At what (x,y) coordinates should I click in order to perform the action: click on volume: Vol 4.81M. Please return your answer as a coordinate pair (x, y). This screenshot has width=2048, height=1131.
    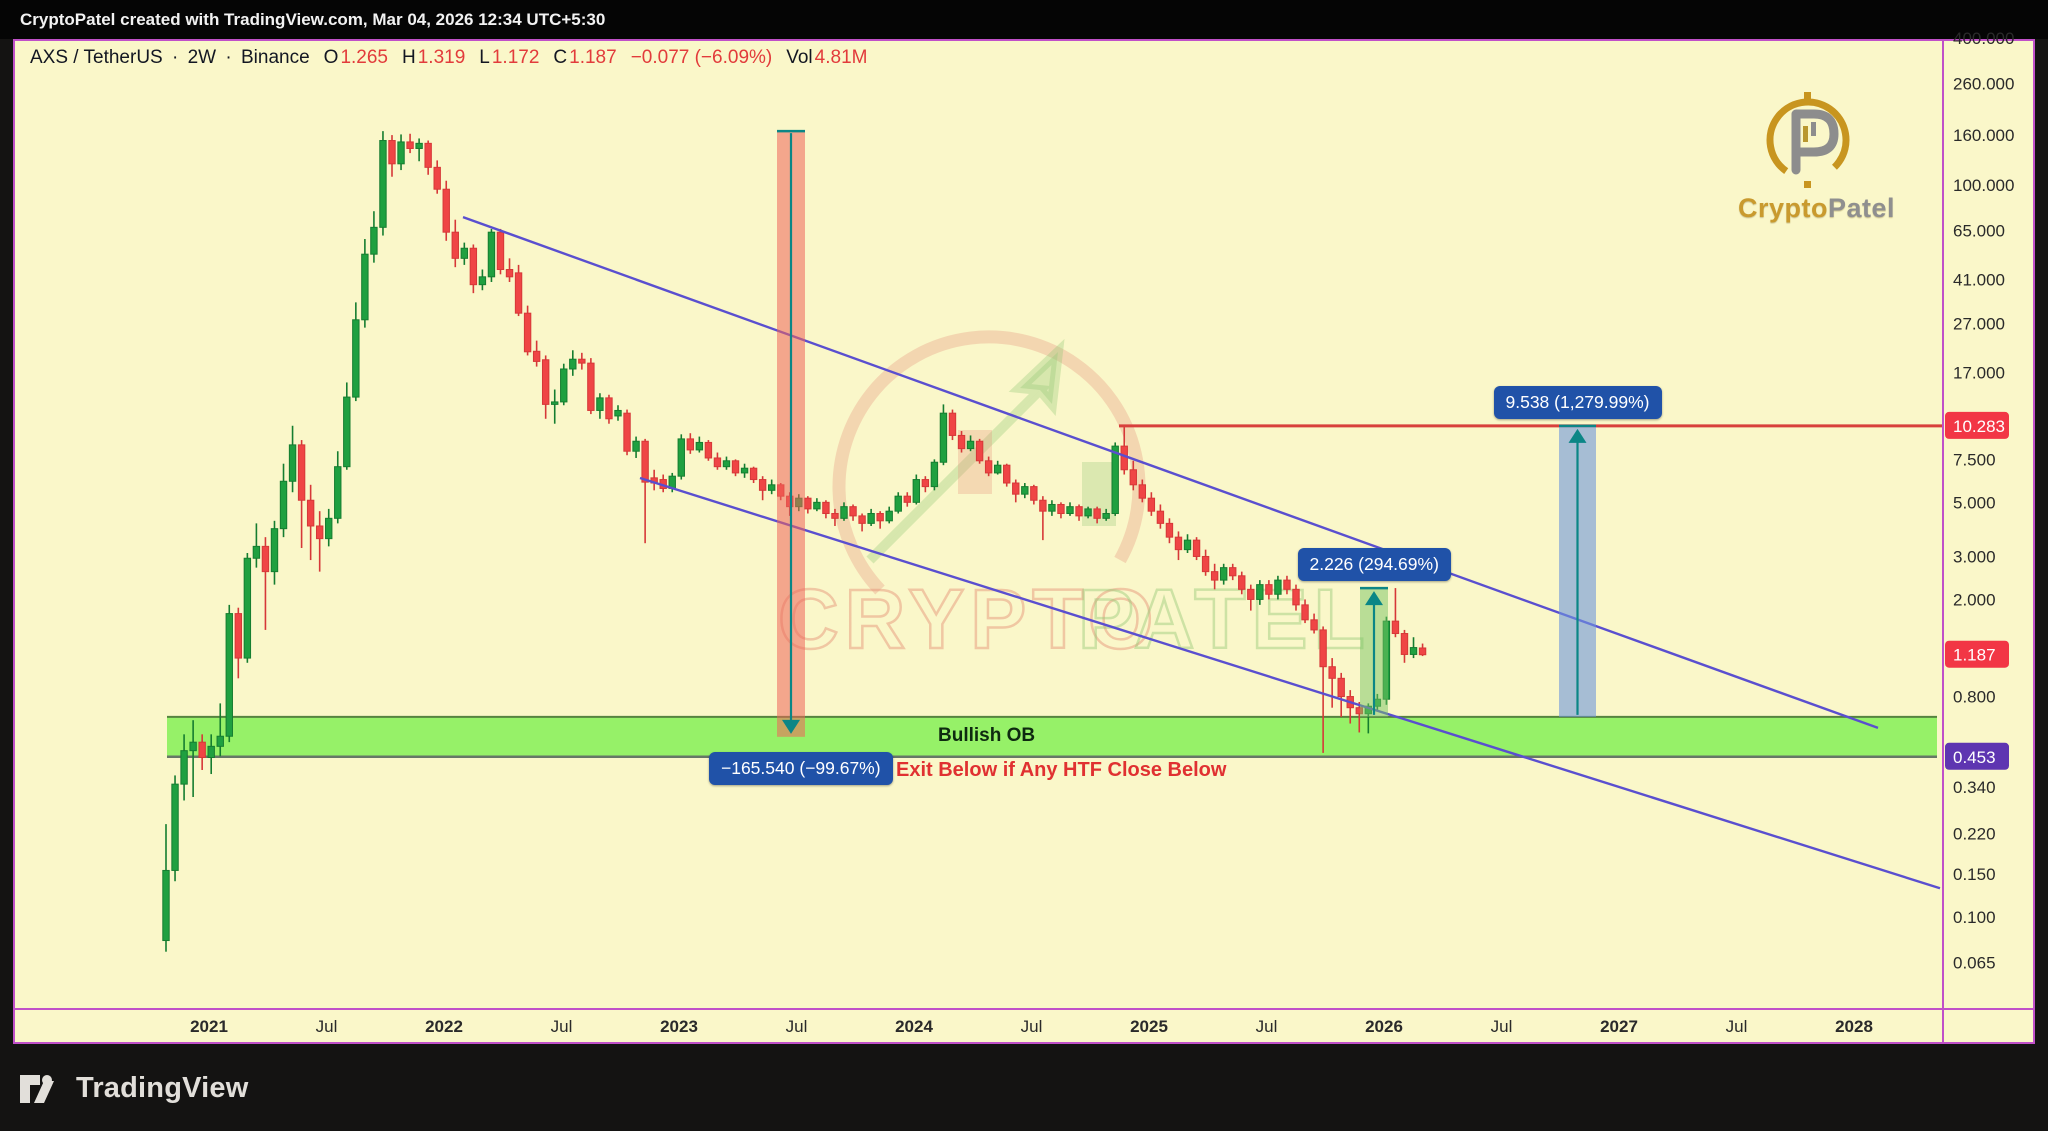
    Looking at the image, I should click on (827, 57).